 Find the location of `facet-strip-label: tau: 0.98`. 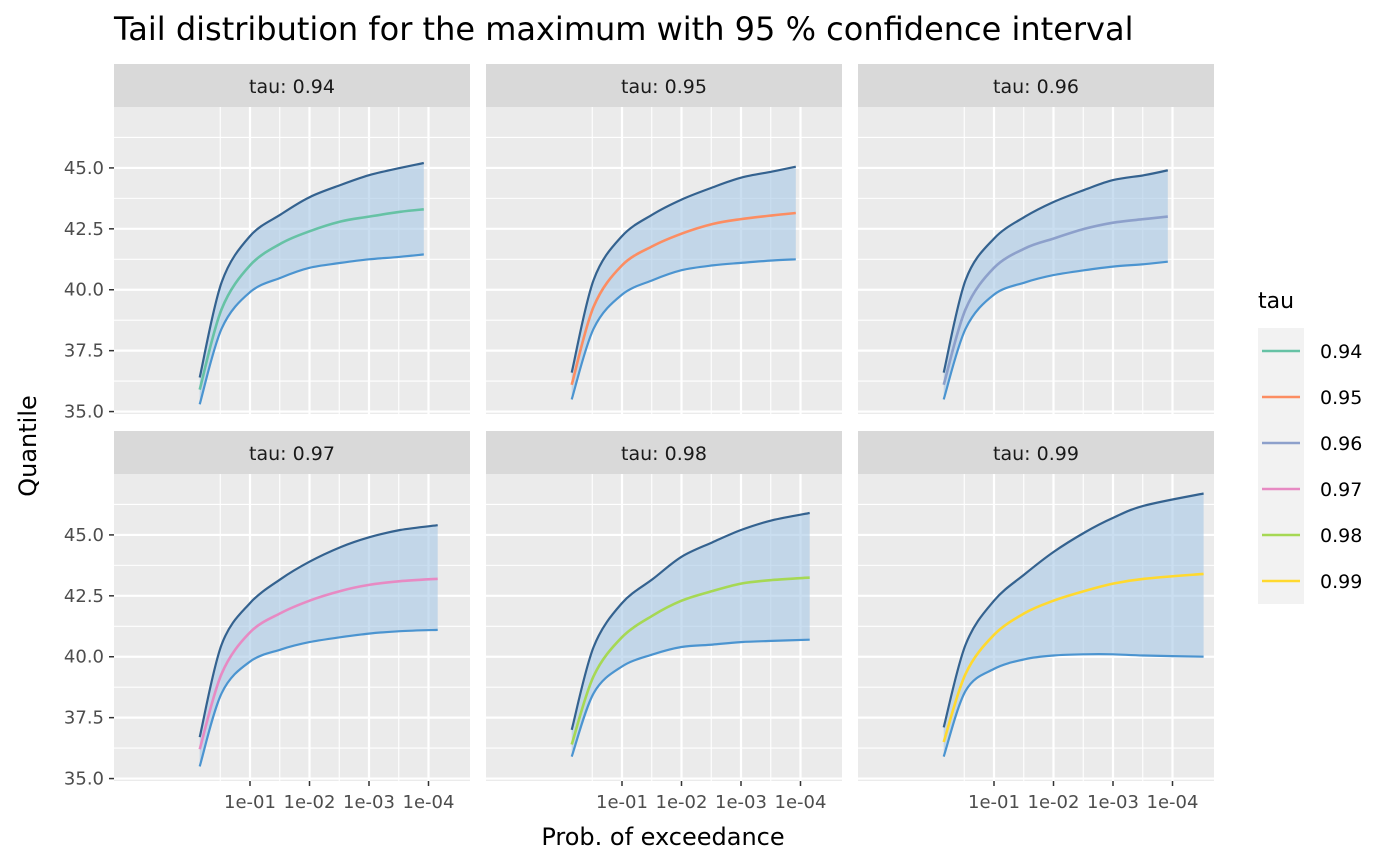

facet-strip-label: tau: 0.98 is located at coordinates (664, 454).